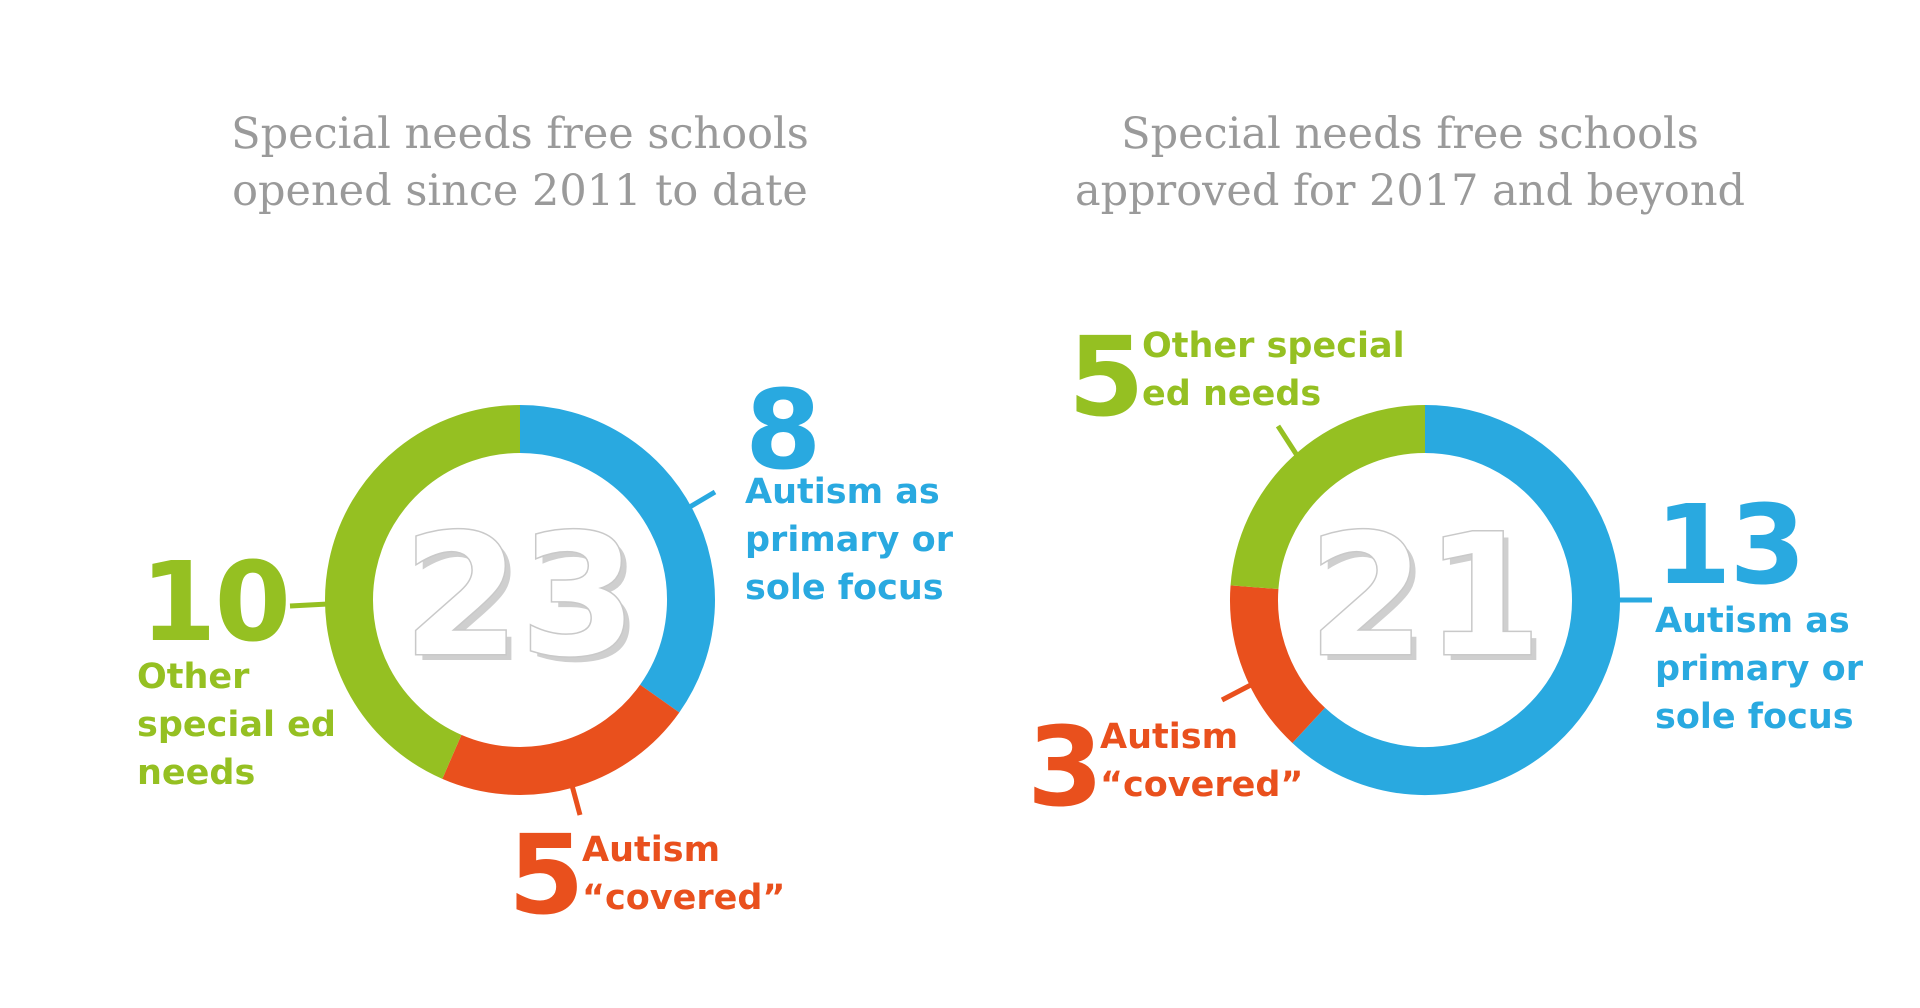  What do you see at coordinates (546, 875) in the screenshot?
I see `chart-1-value-autism-covered: 5` at bounding box center [546, 875].